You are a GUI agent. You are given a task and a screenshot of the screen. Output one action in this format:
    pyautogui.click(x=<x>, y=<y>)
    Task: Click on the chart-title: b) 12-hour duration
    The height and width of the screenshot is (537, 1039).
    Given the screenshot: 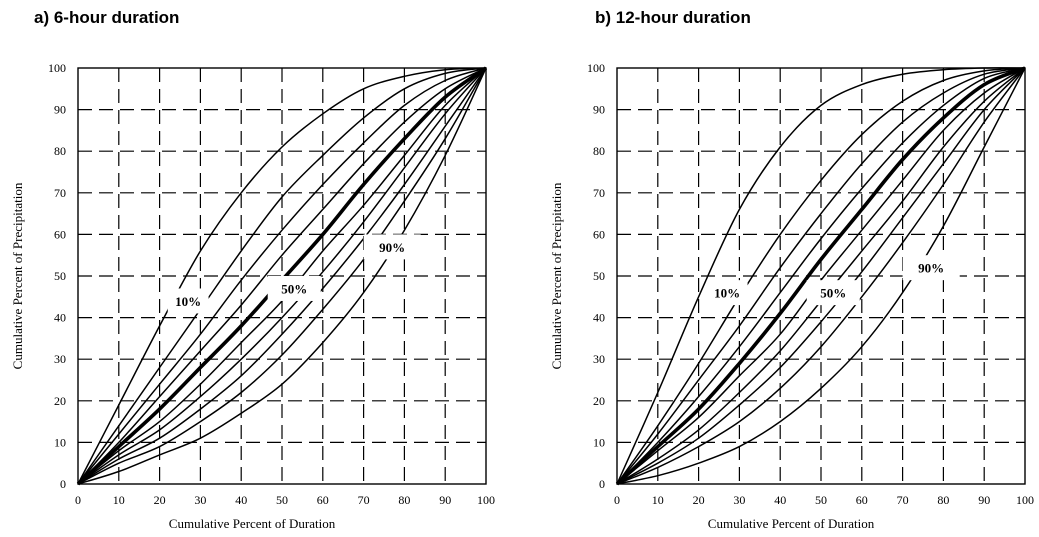 What is the action you would take?
    pyautogui.click(x=673, y=17)
    